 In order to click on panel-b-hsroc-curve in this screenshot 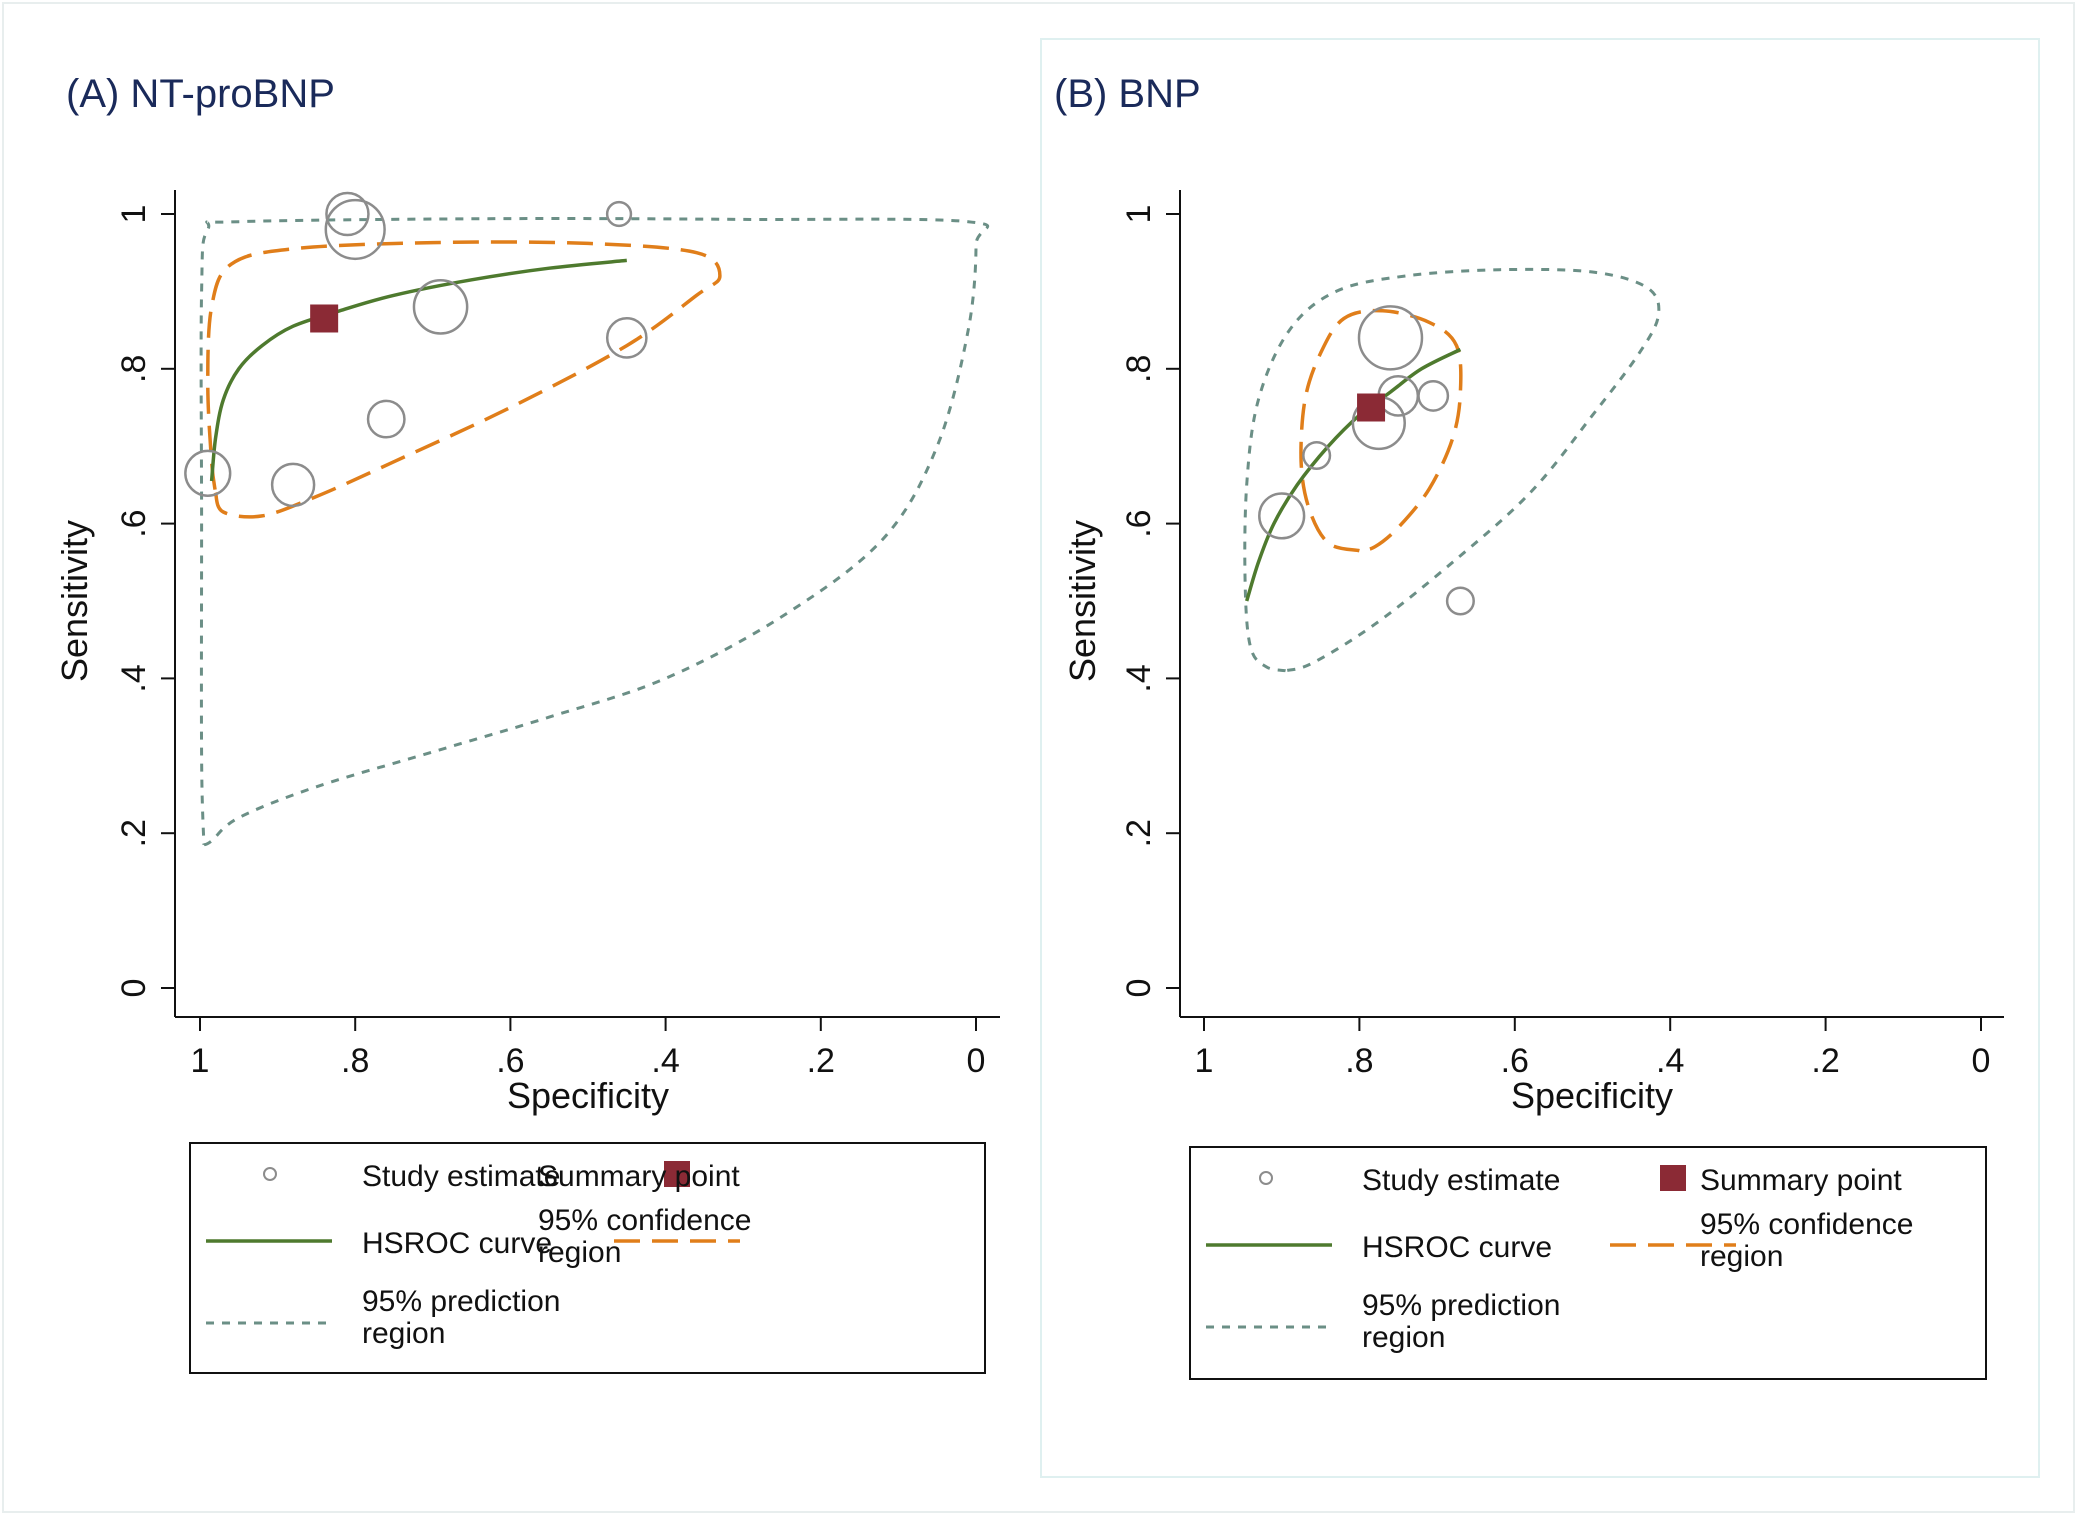, I will do `click(1353, 474)`.